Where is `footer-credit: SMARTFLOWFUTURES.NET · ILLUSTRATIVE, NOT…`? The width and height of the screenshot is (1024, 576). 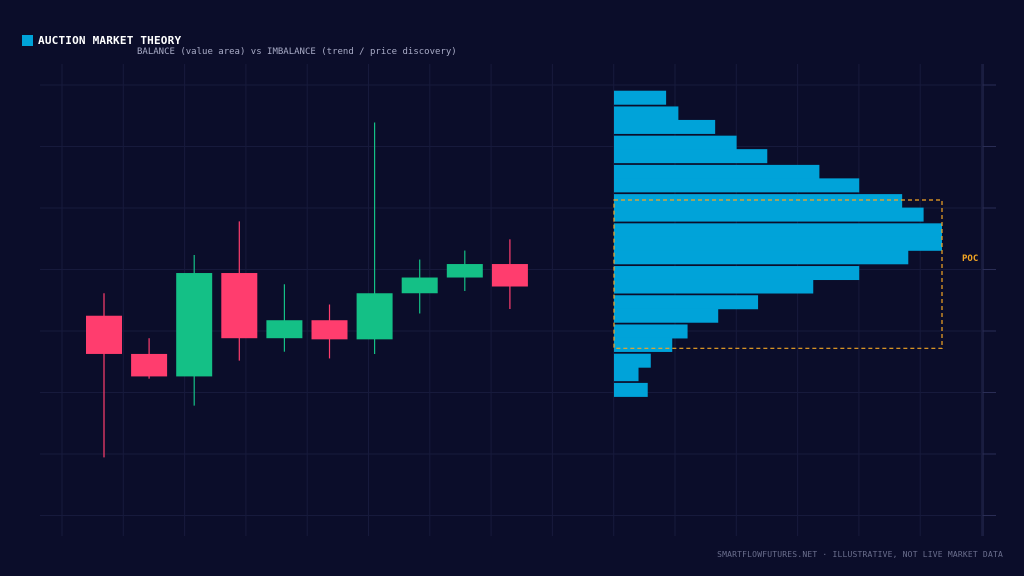
footer-credit: SMARTFLOWFUTURES.NET · ILLUSTRATIVE, NOT… is located at coordinates (860, 554).